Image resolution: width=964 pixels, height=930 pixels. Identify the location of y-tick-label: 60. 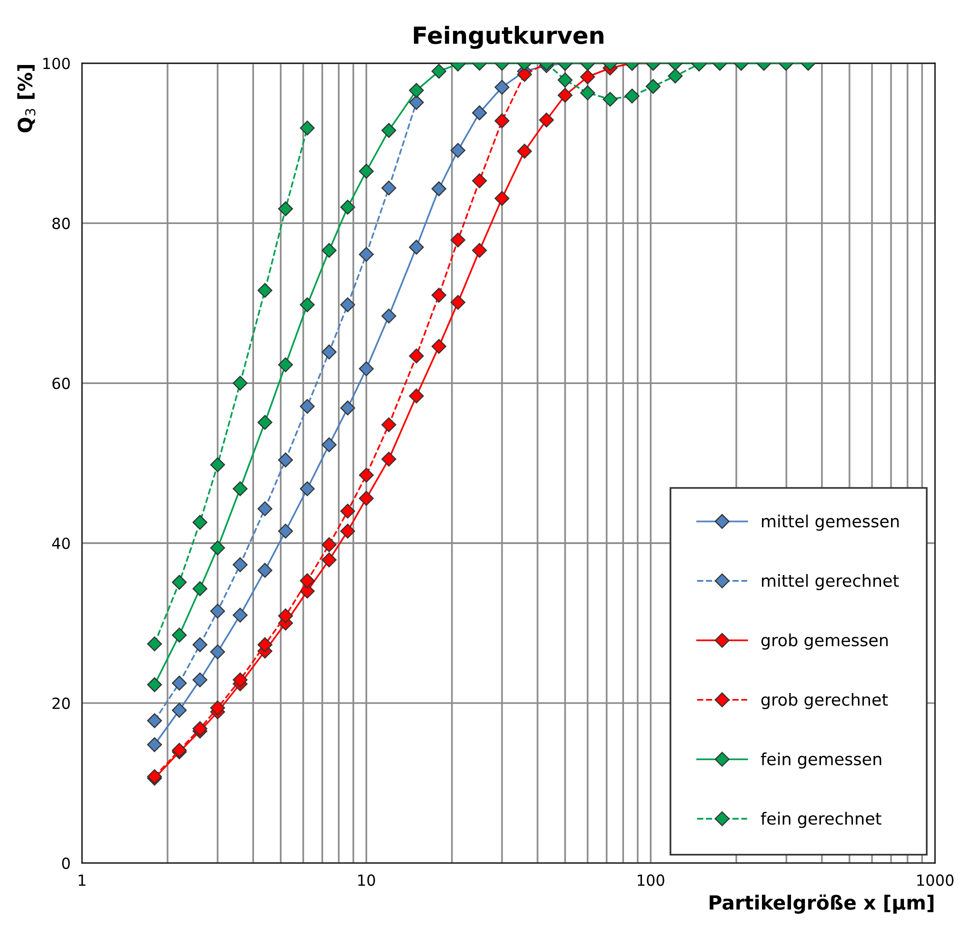
(61, 384).